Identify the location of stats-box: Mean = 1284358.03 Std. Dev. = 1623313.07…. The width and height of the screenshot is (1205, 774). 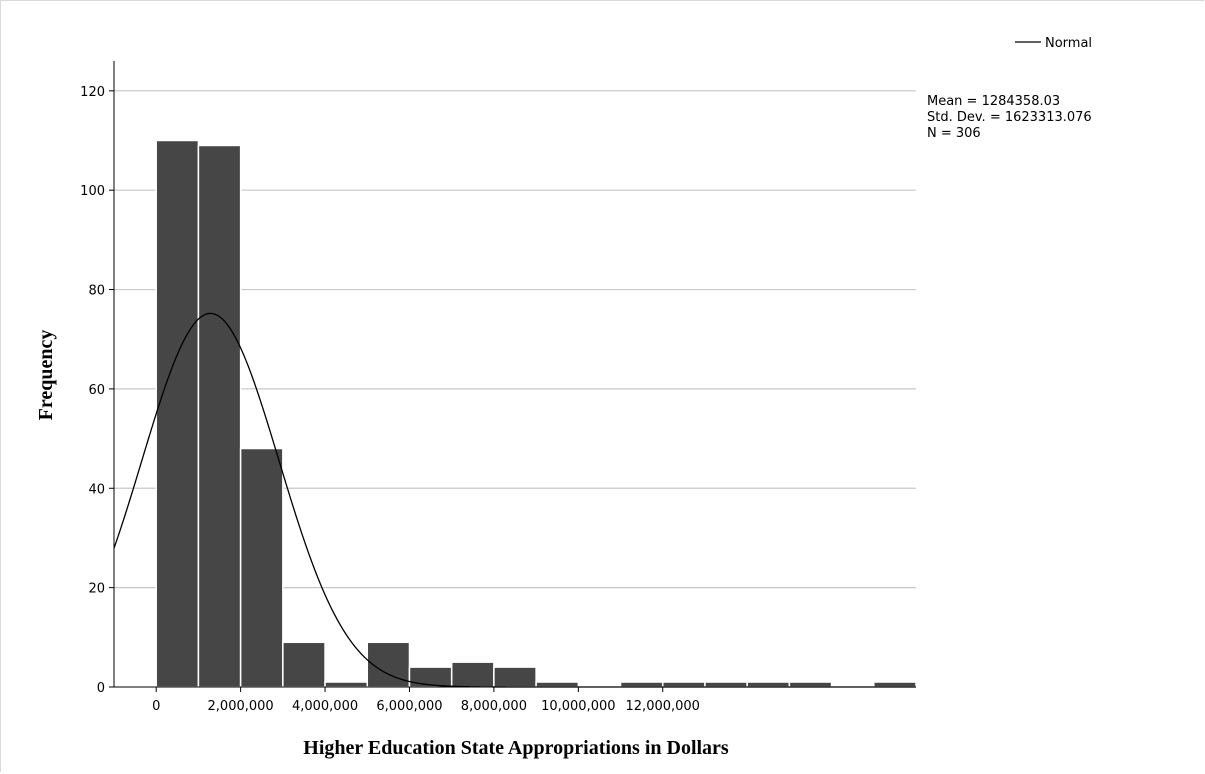
(1009, 117).